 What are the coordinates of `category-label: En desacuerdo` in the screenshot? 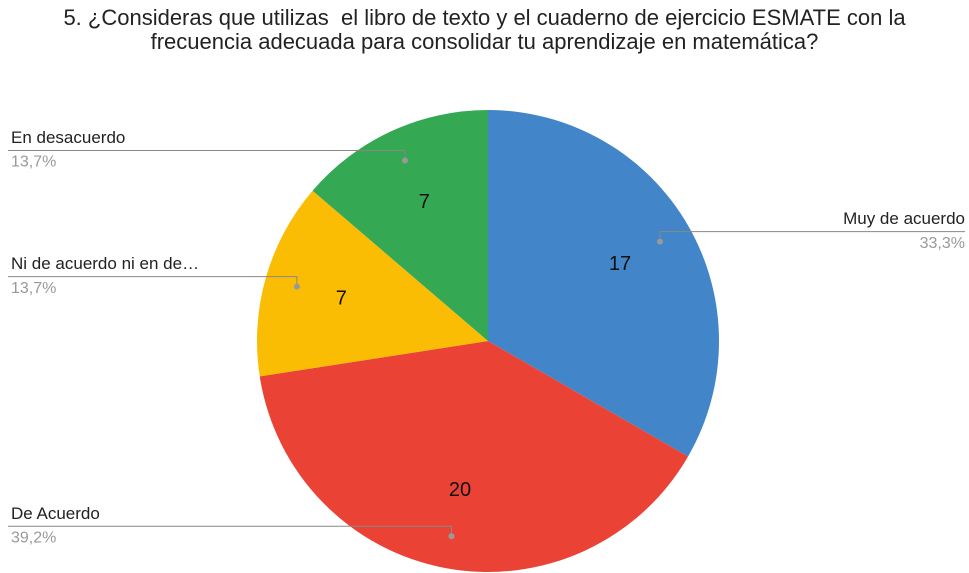 It's located at (68, 137).